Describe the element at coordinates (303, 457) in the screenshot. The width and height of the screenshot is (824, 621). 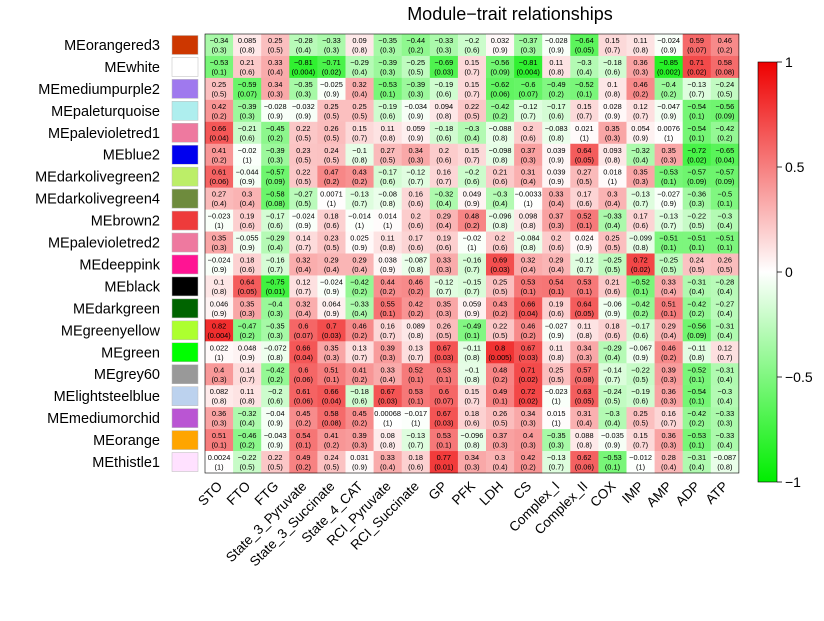
I see `cell-correlation: 0.49` at that location.